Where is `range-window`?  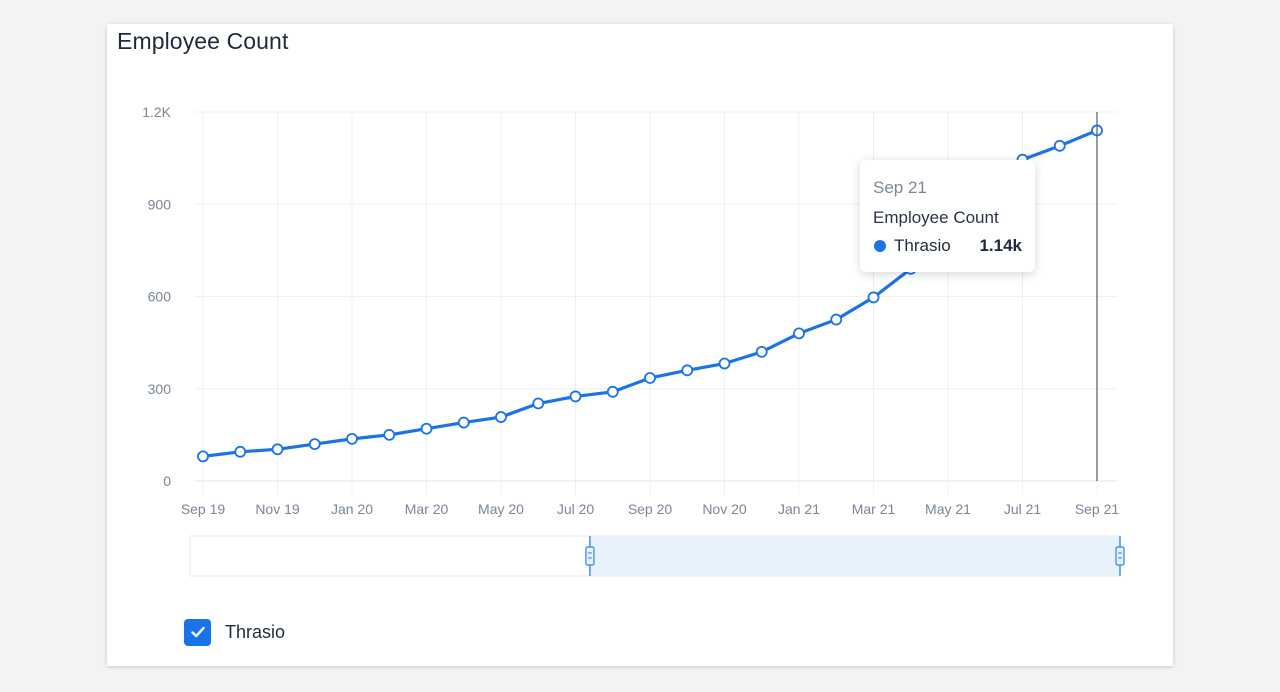
range-window is located at coordinates (854, 556).